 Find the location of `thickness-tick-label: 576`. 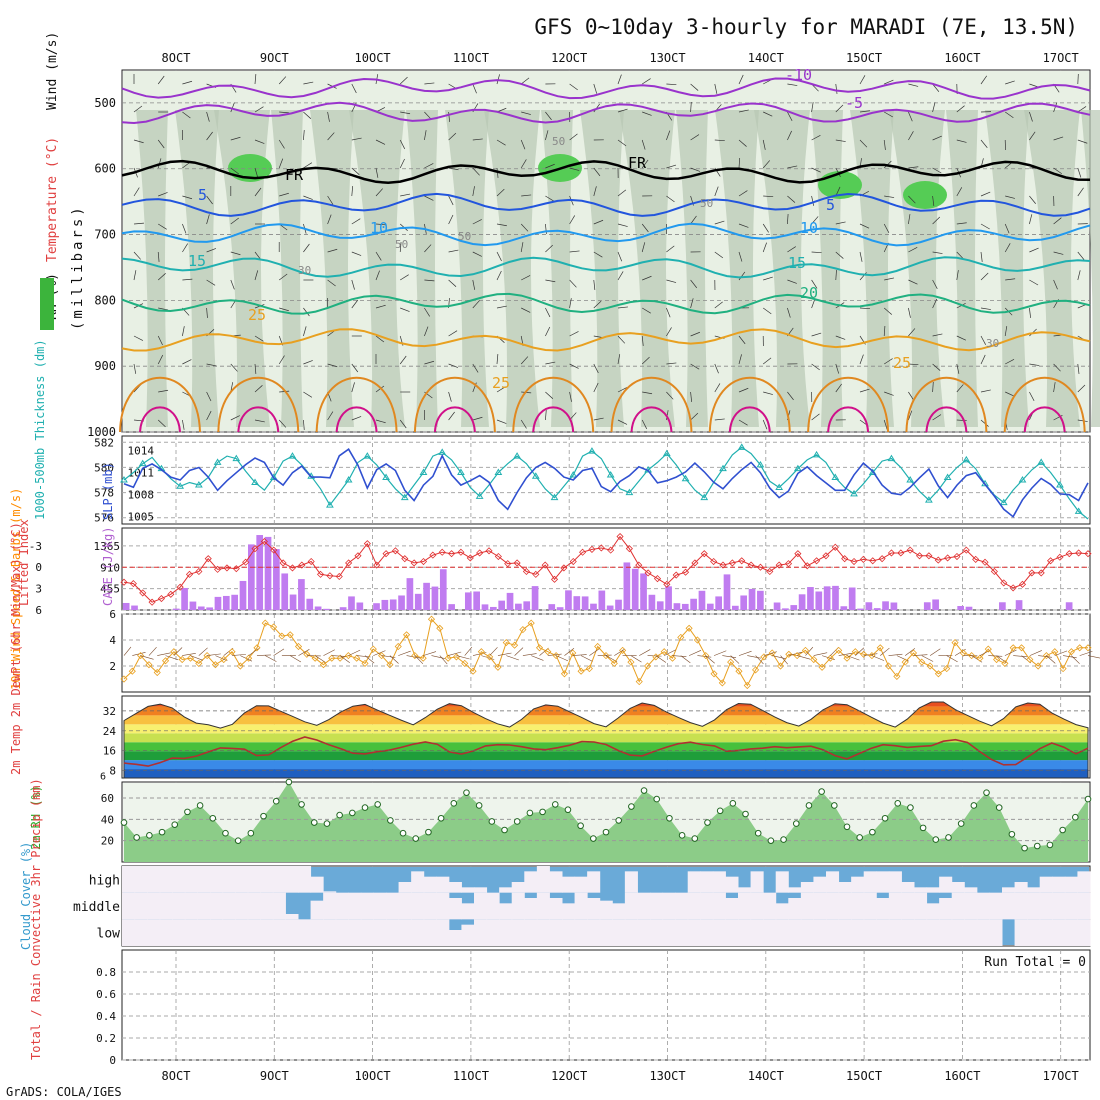

thickness-tick-label: 576 is located at coordinates (104, 518).